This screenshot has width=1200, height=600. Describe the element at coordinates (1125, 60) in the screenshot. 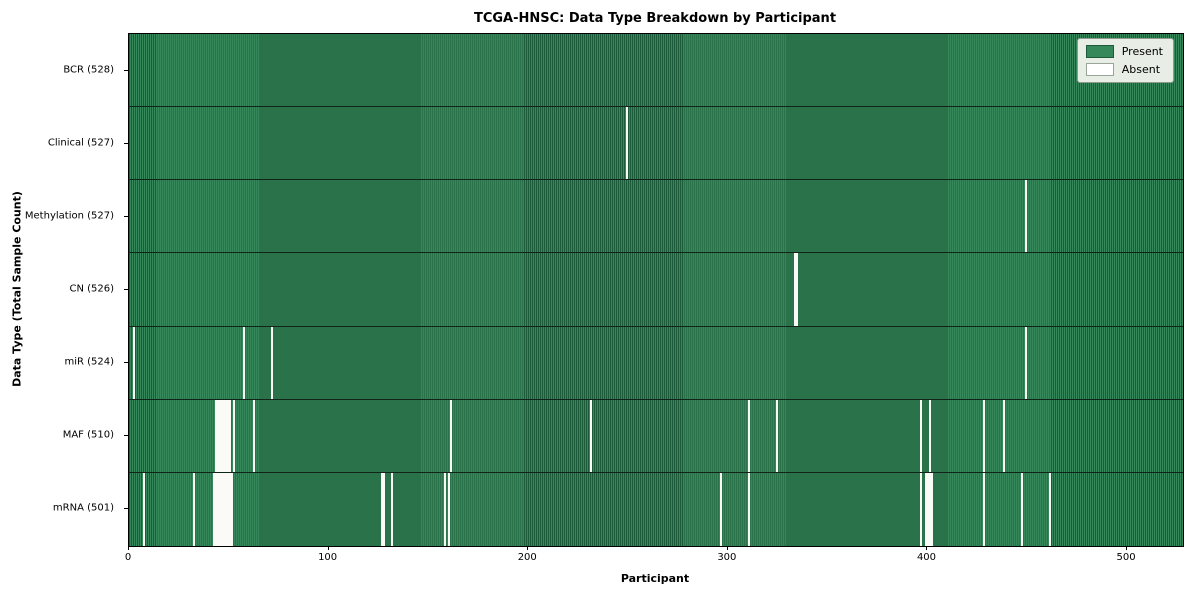

I see `legend: Present Absent` at that location.